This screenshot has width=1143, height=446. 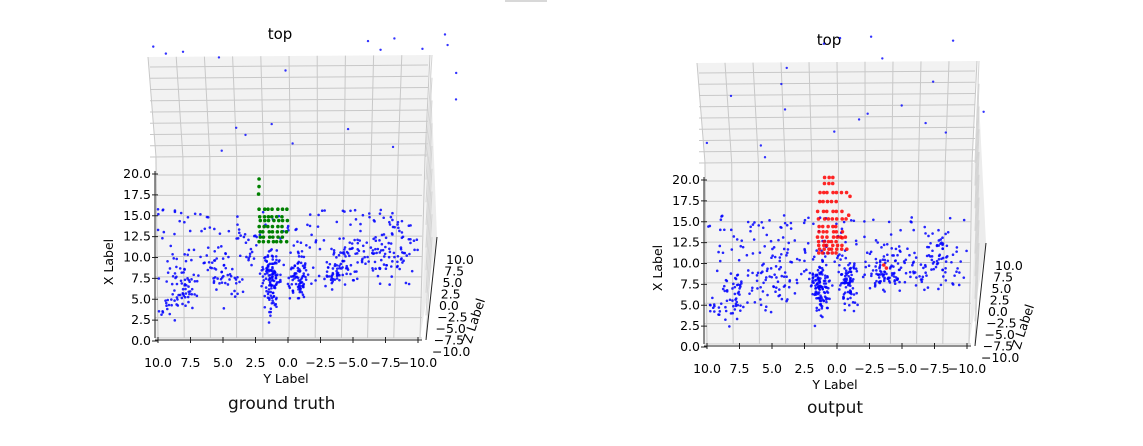 I want to click on x-tick-label: 2.5, so click(x=141, y=319).